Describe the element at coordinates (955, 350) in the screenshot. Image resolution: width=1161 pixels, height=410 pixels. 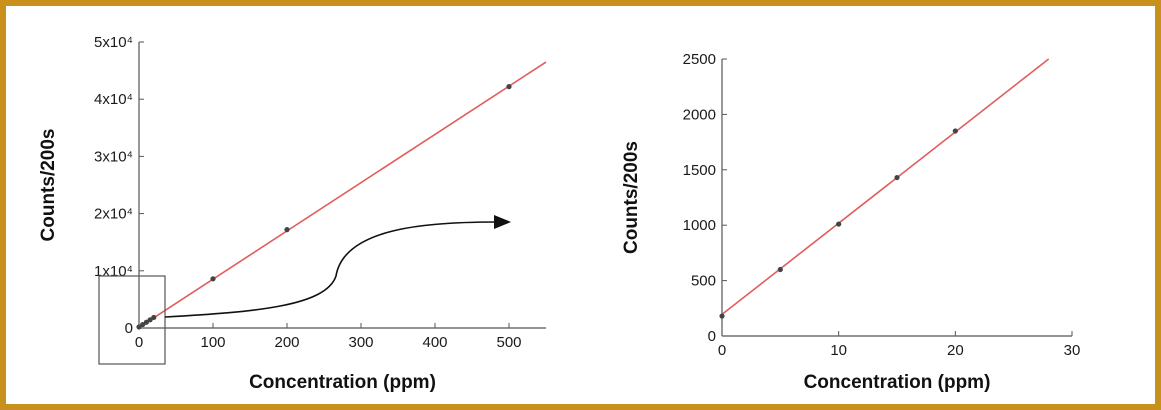
I see `right-x-tick-label: 20` at that location.